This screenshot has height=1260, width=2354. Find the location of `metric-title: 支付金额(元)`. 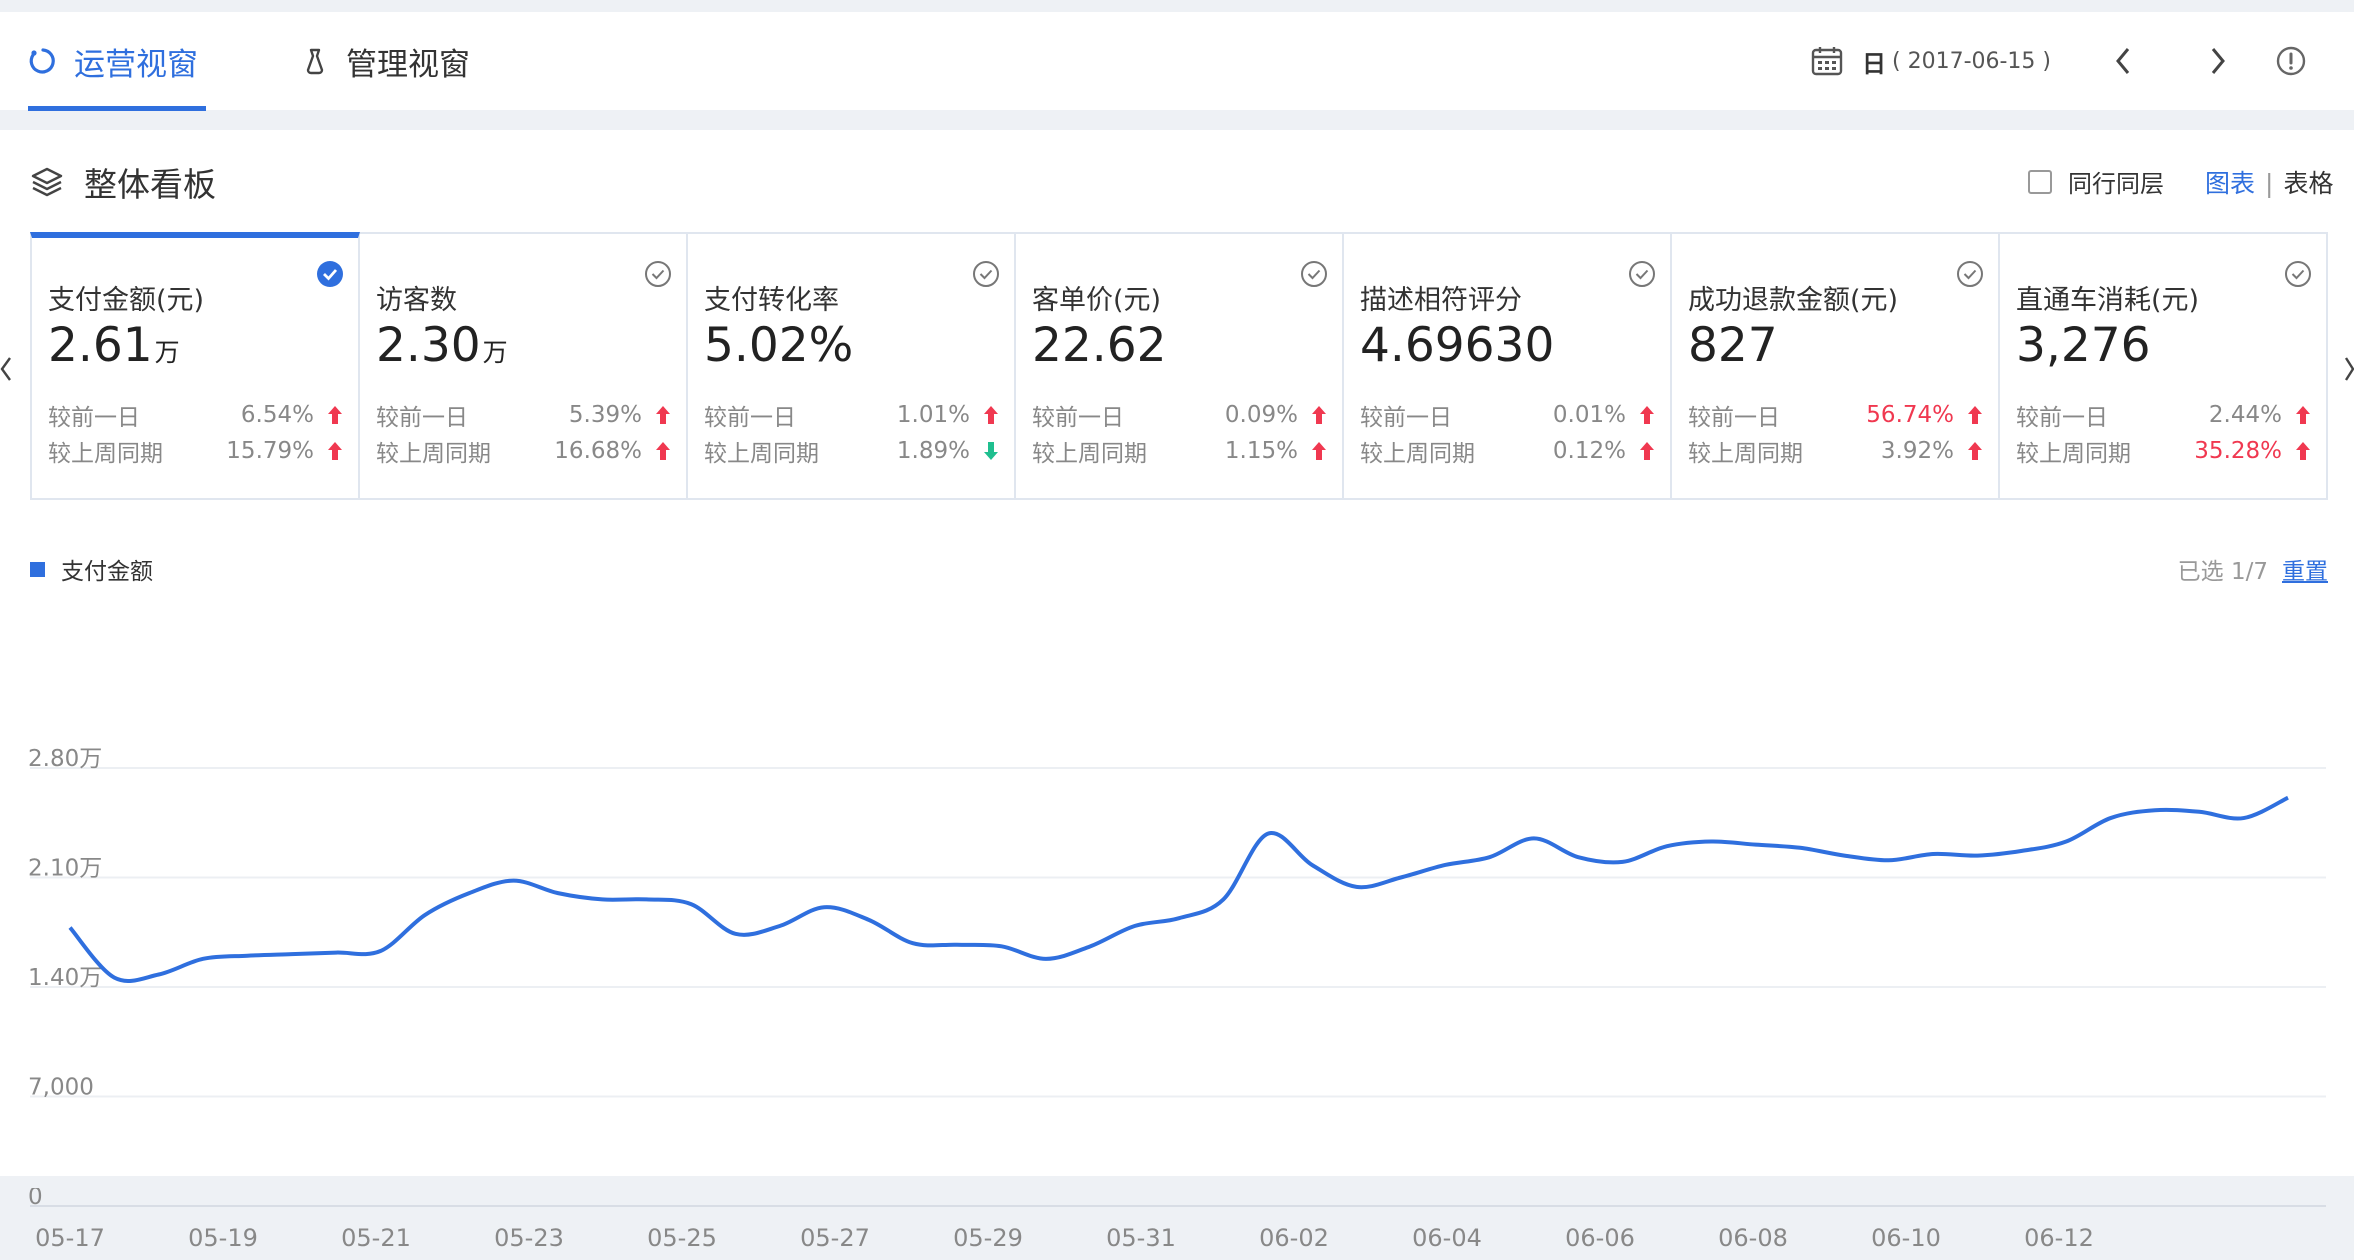

metric-title: 支付金额(元) is located at coordinates (126, 300).